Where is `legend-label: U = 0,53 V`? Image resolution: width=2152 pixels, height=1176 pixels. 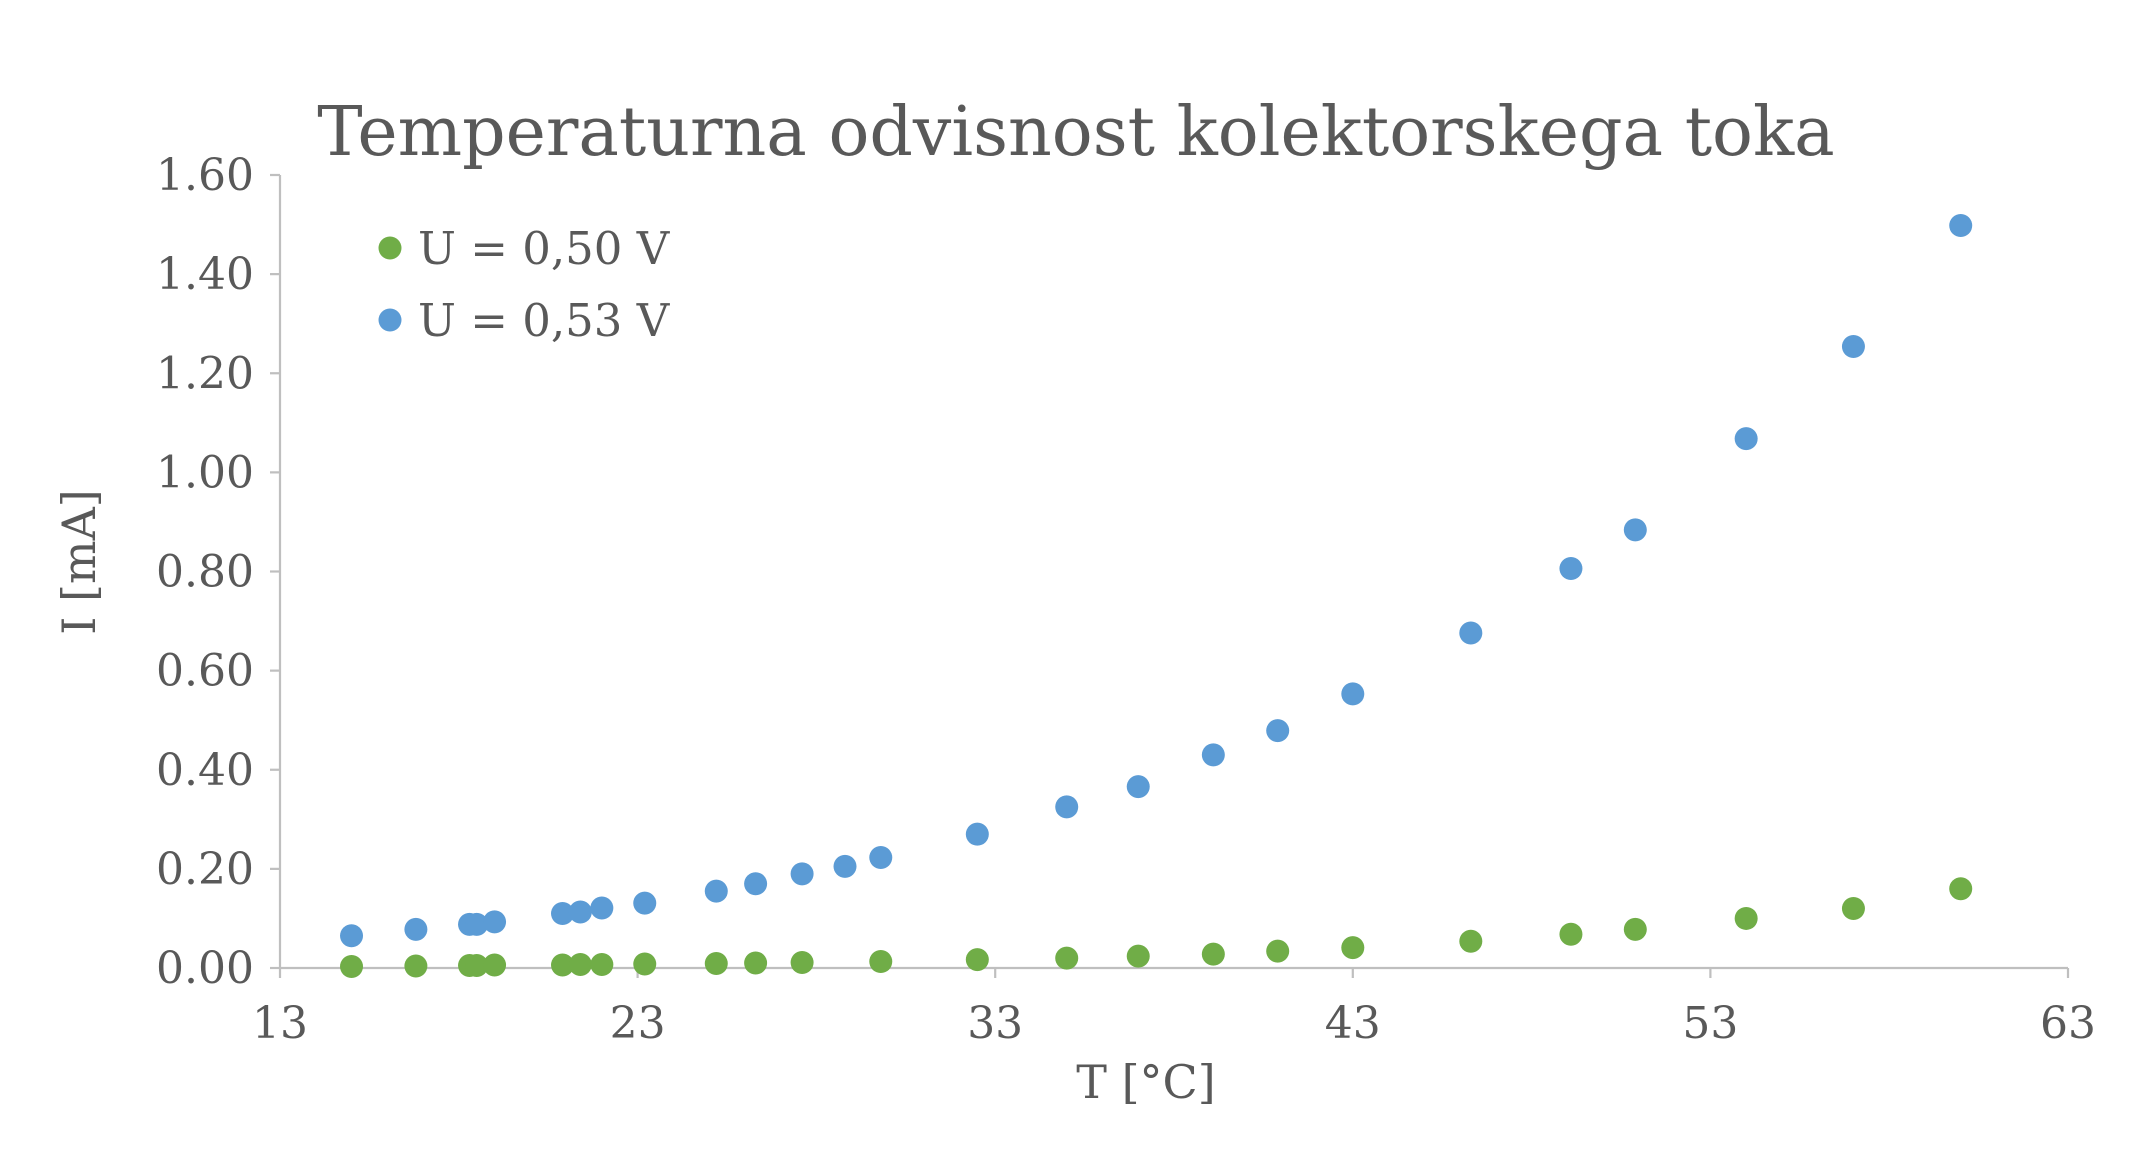
legend-label: U = 0,53 V is located at coordinates (544, 320).